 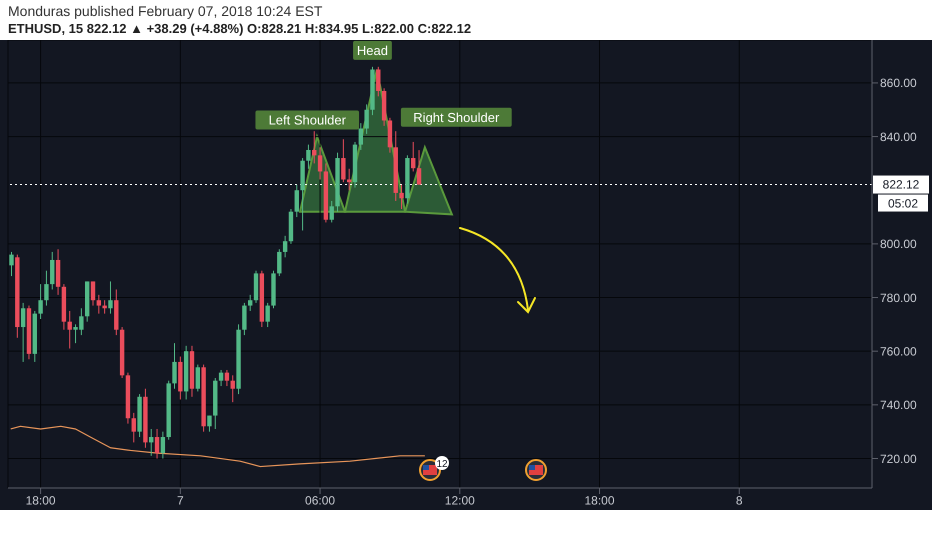 What do you see at coordinates (180, 501) in the screenshot?
I see `x-tick-label: 7` at bounding box center [180, 501].